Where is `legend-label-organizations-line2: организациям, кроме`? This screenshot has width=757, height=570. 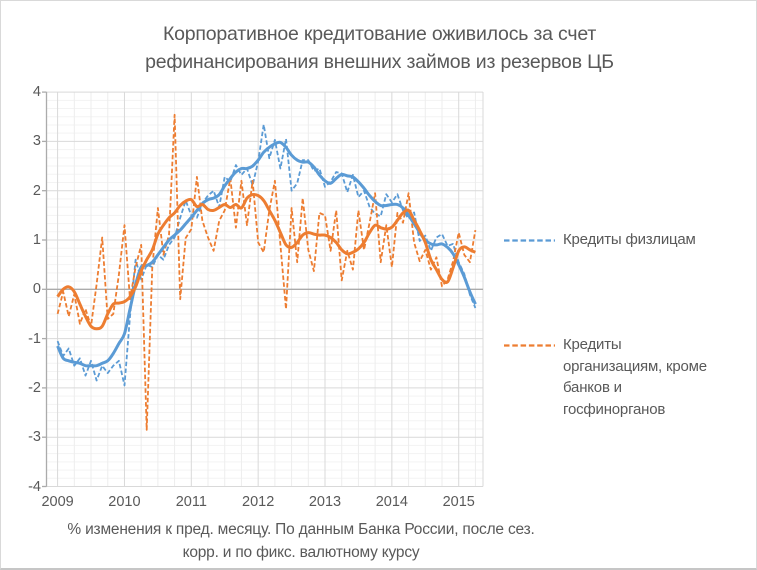 legend-label-organizations-line2: организациям, кроме is located at coordinates (635, 366).